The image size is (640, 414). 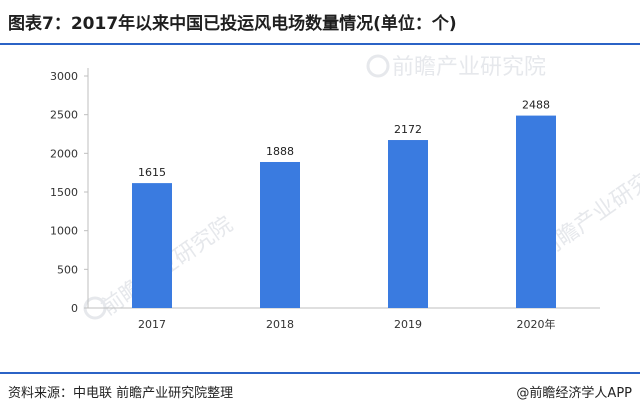 I want to click on bar-value-label: 2488, so click(x=536, y=105).